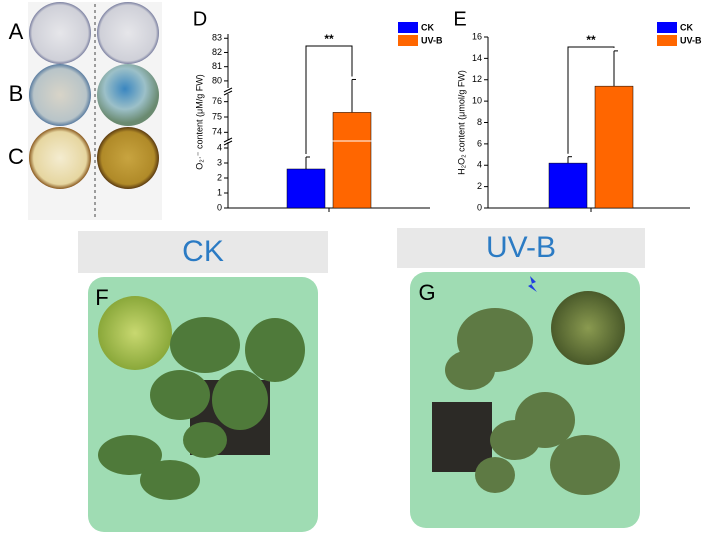 This screenshot has height=542, width=709. Describe the element at coordinates (479, 122) in the screenshot. I see `y-tick-label: 8` at that location.